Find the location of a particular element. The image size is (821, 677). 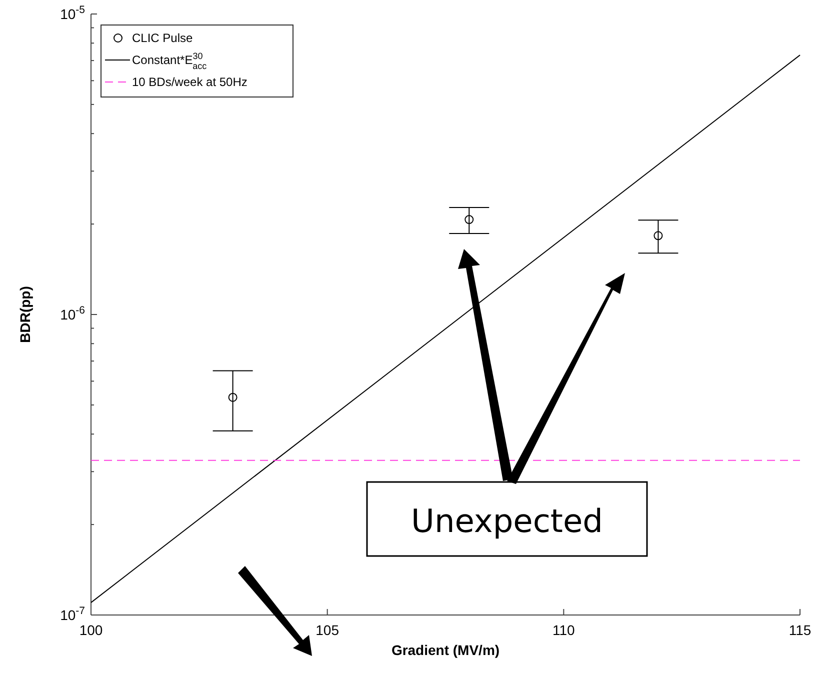

x-tick-label: 115 is located at coordinates (800, 630).